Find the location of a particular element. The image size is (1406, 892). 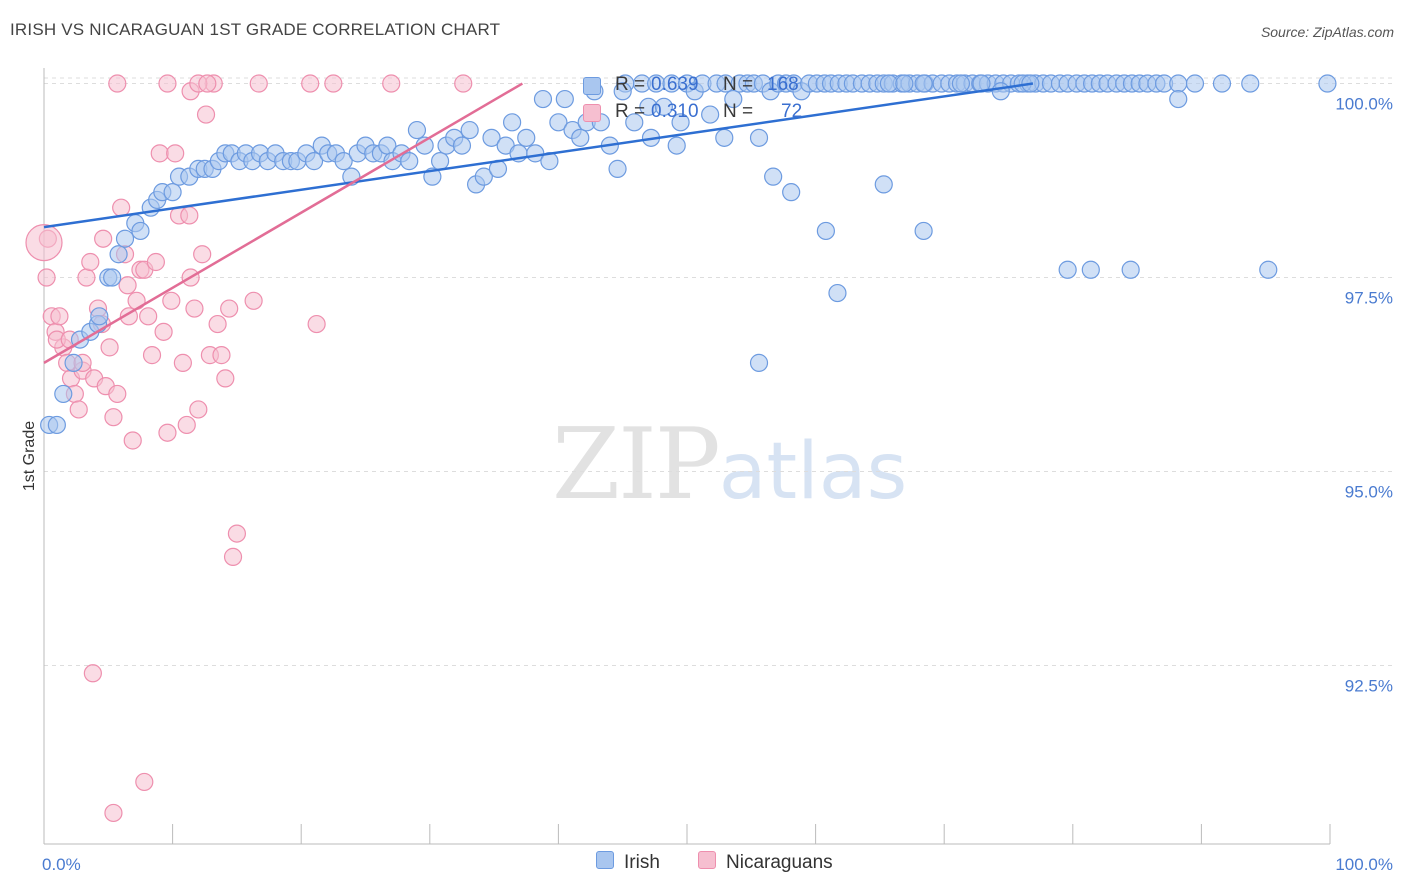

x-tick-label: 0.0% is located at coordinates (61, 864).